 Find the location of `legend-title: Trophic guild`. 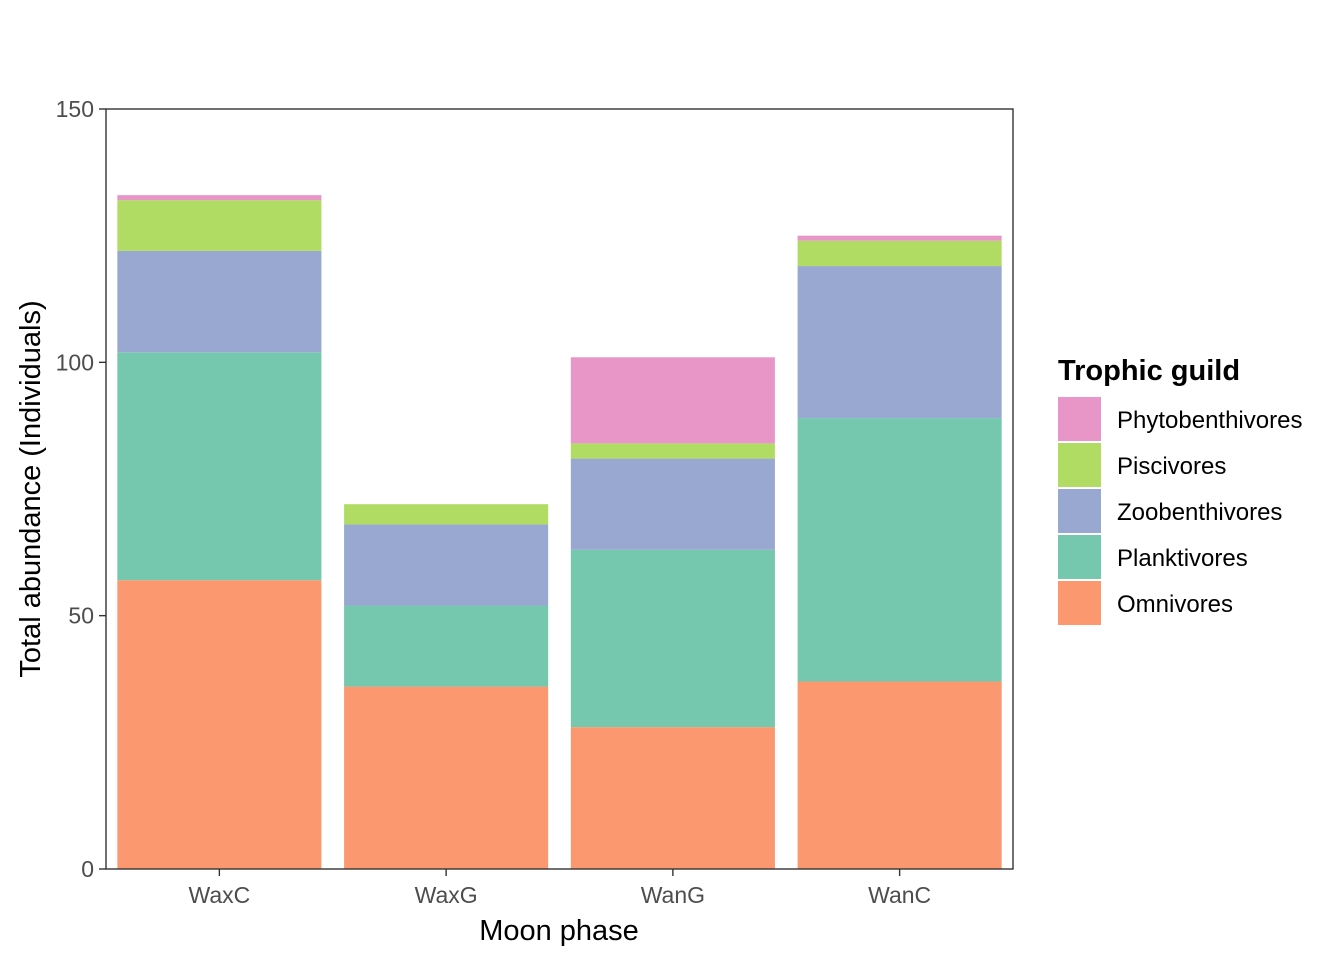

legend-title: Trophic guild is located at coordinates (1149, 371).